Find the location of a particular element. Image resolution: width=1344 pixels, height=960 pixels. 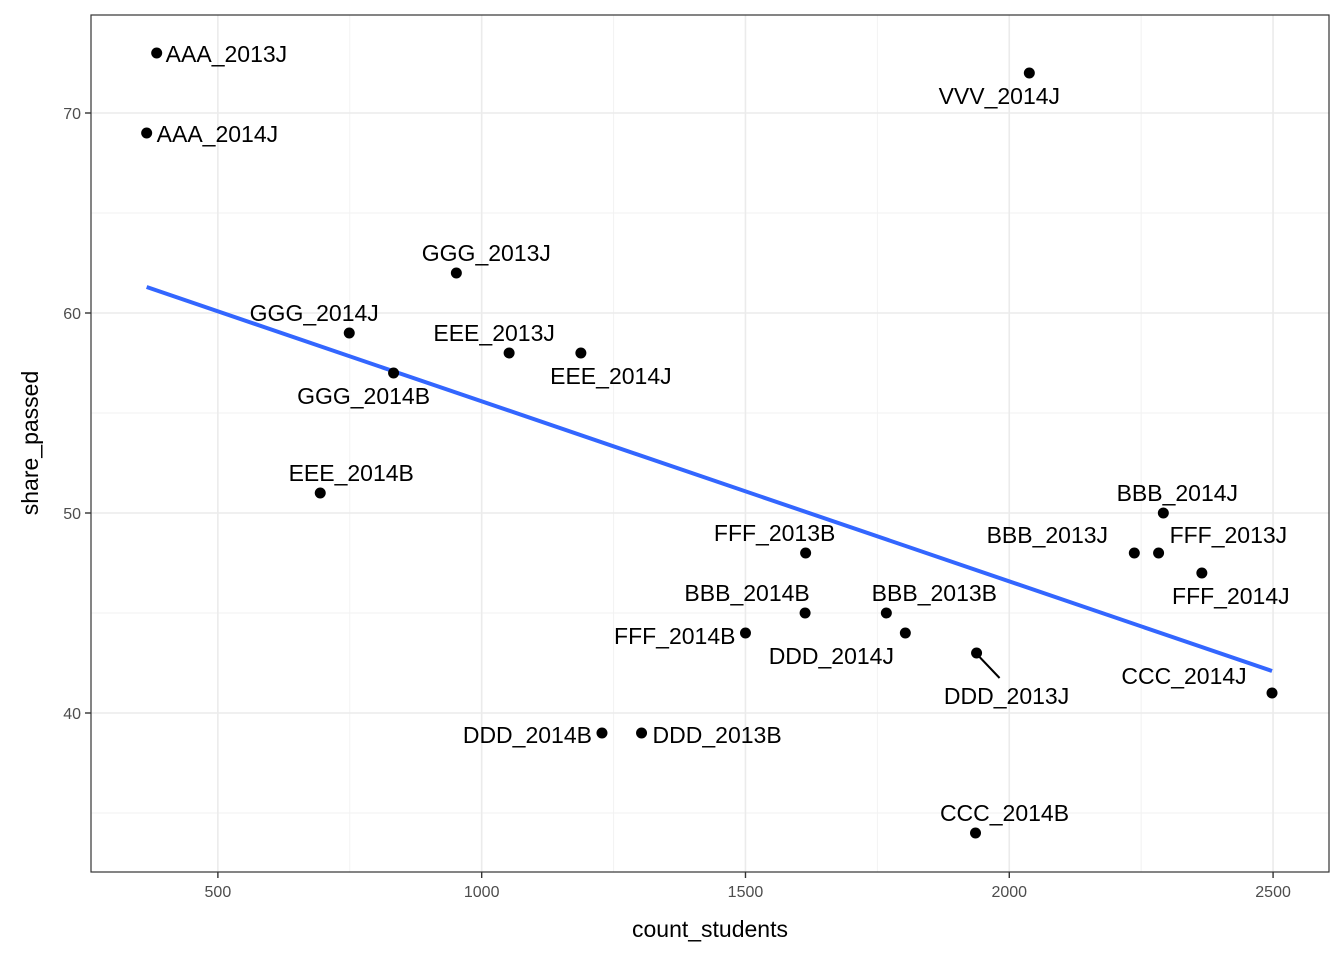

point-label: AAA_2014J is located at coordinates (217, 134).